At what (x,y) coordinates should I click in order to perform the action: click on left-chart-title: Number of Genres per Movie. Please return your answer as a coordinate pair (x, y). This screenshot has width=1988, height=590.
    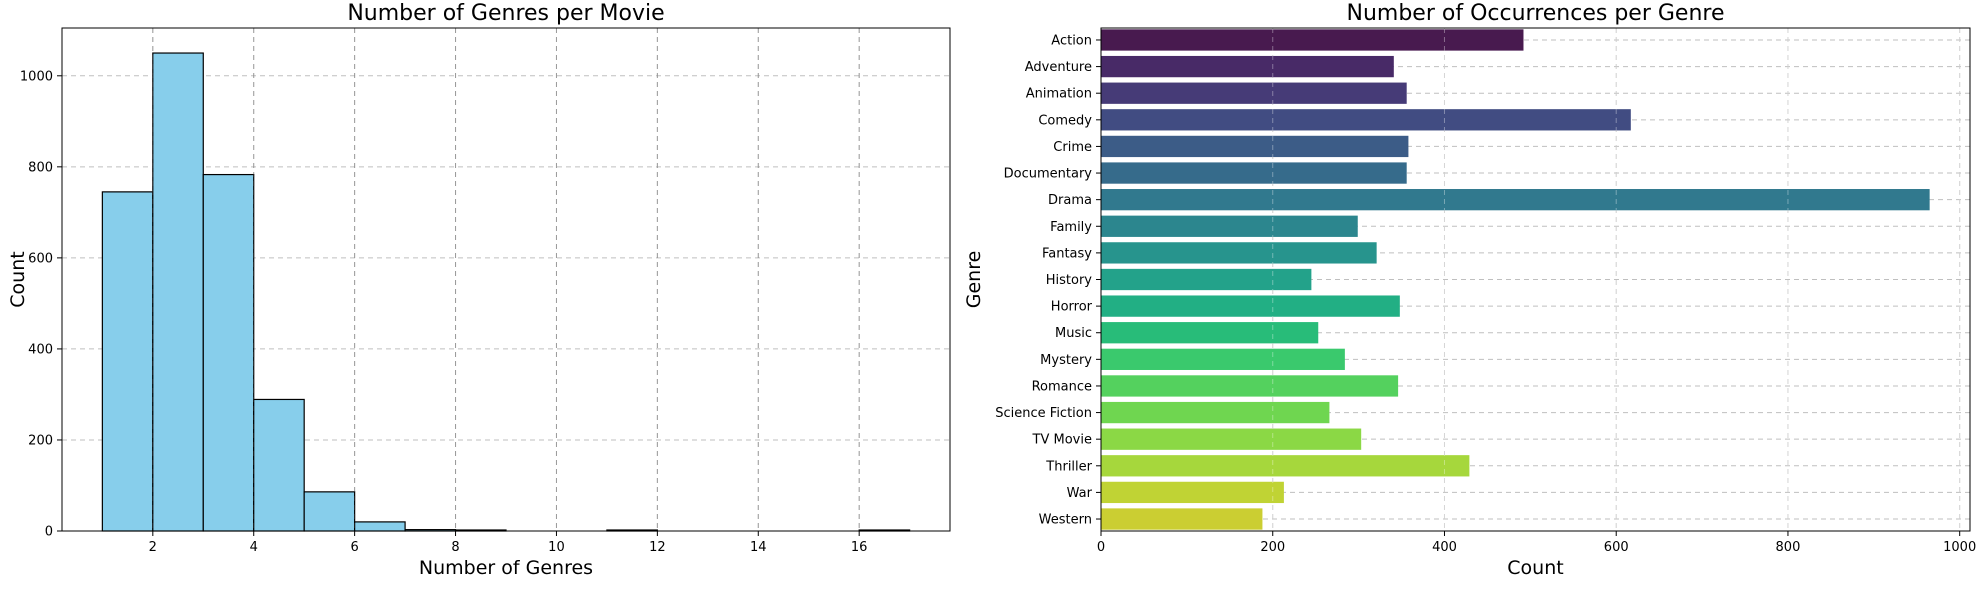
    Looking at the image, I should click on (505, 13).